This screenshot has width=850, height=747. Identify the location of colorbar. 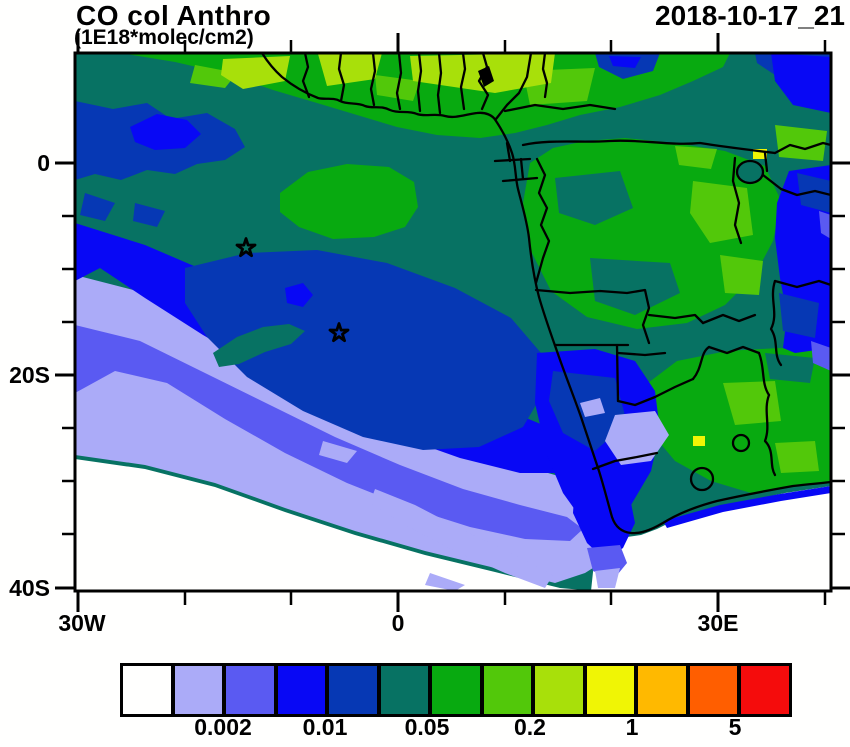
(456, 690).